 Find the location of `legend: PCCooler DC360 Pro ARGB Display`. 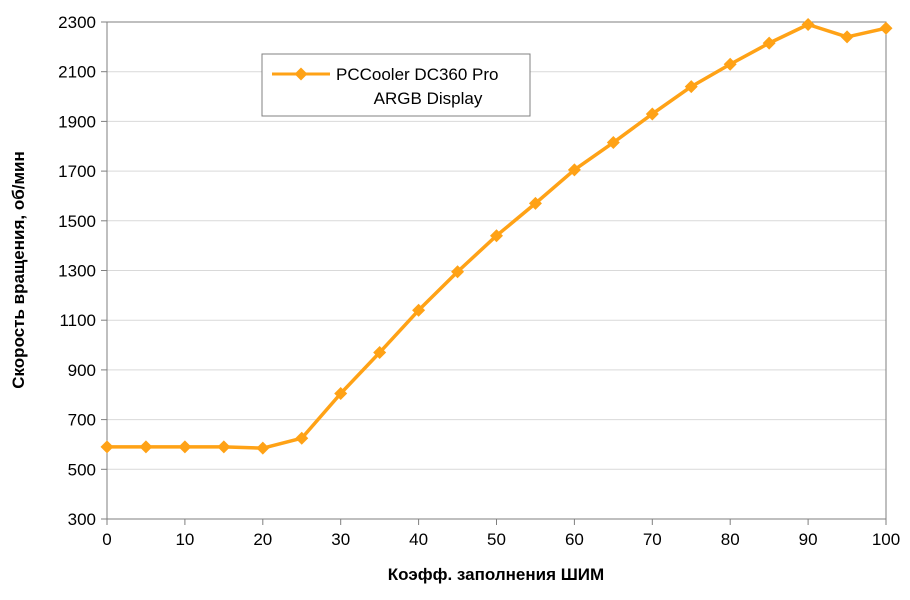

legend: PCCooler DC360 Pro ARGB Display is located at coordinates (396, 85).